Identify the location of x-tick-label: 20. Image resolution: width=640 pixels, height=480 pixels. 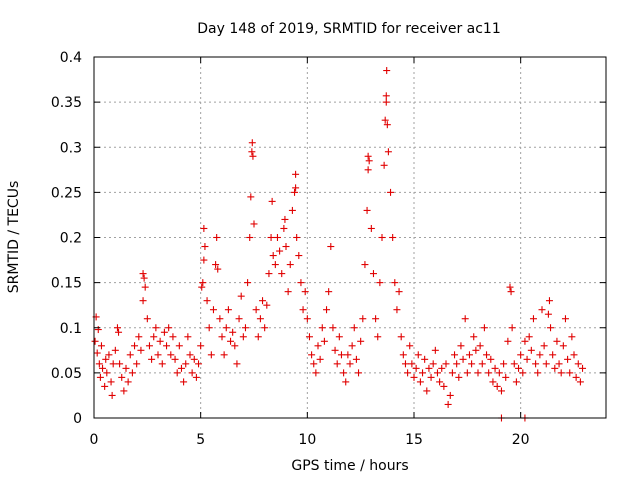
(521, 440).